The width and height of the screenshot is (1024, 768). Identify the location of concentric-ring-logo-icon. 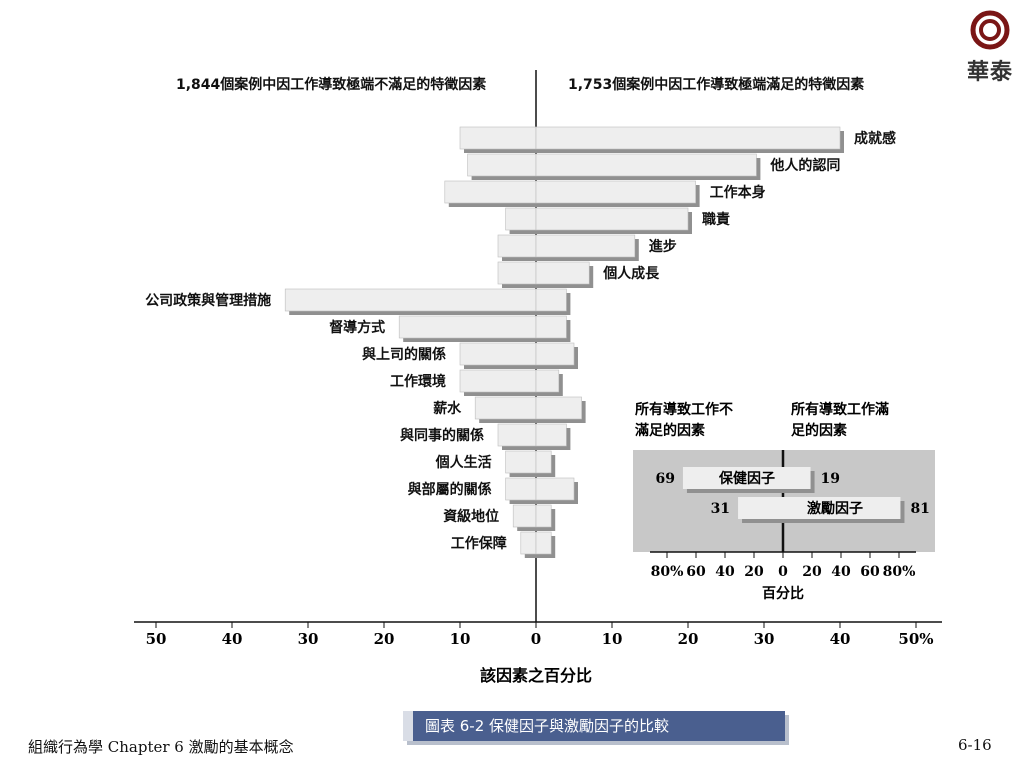
(990, 30).